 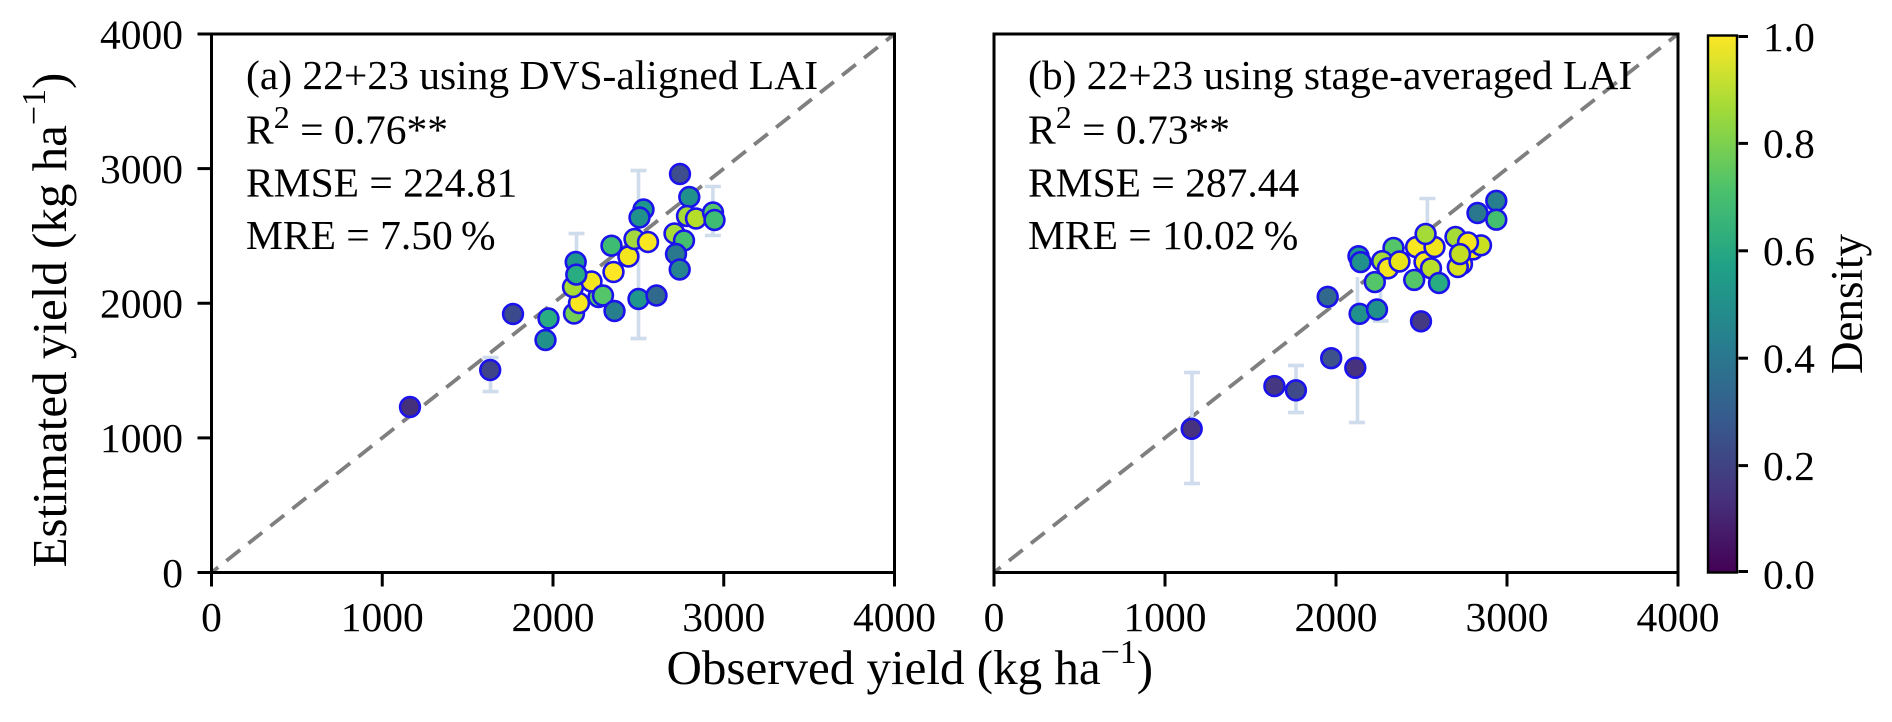 I want to click on svg-text: 0.8, so click(x=1789, y=144).